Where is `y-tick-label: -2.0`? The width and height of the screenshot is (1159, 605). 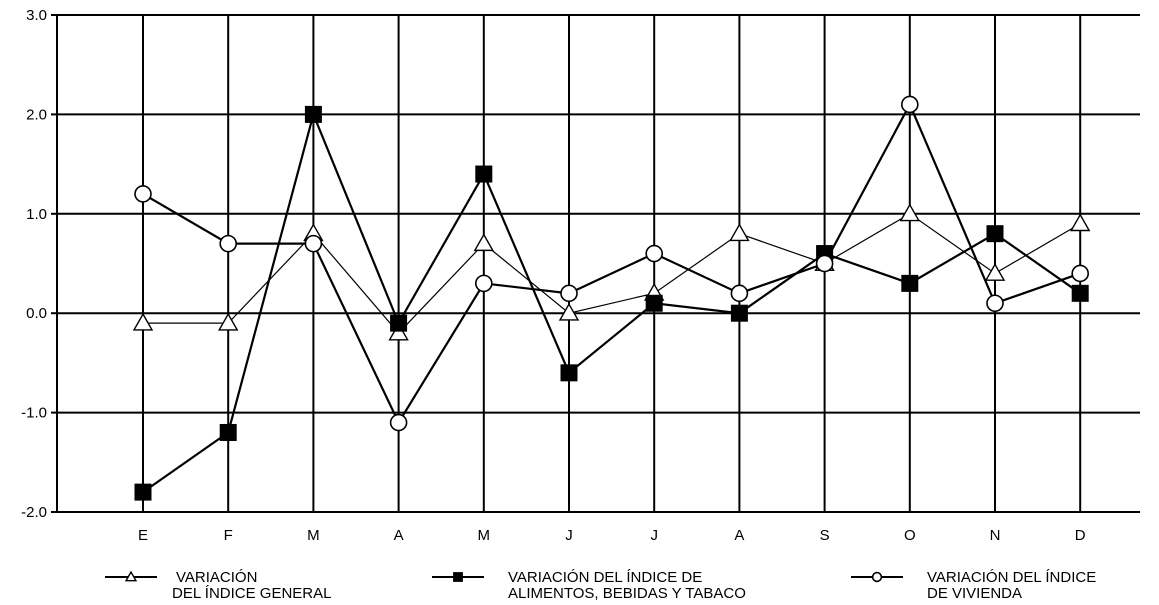
y-tick-label: -2.0 is located at coordinates (34, 512).